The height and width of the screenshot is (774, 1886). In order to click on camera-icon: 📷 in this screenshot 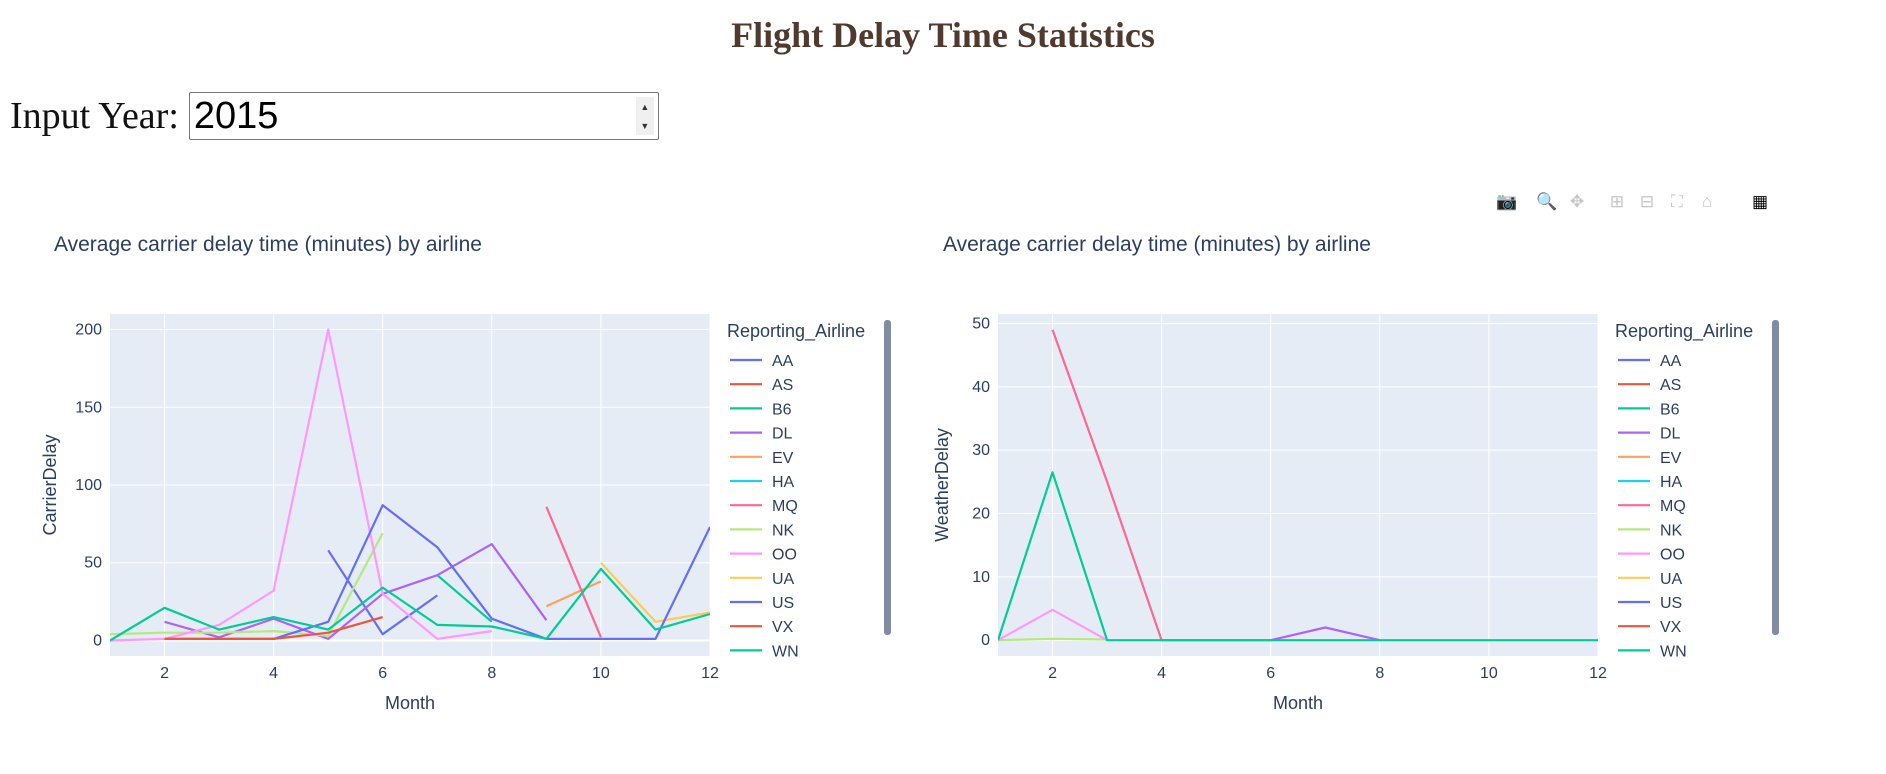, I will do `click(1507, 201)`.